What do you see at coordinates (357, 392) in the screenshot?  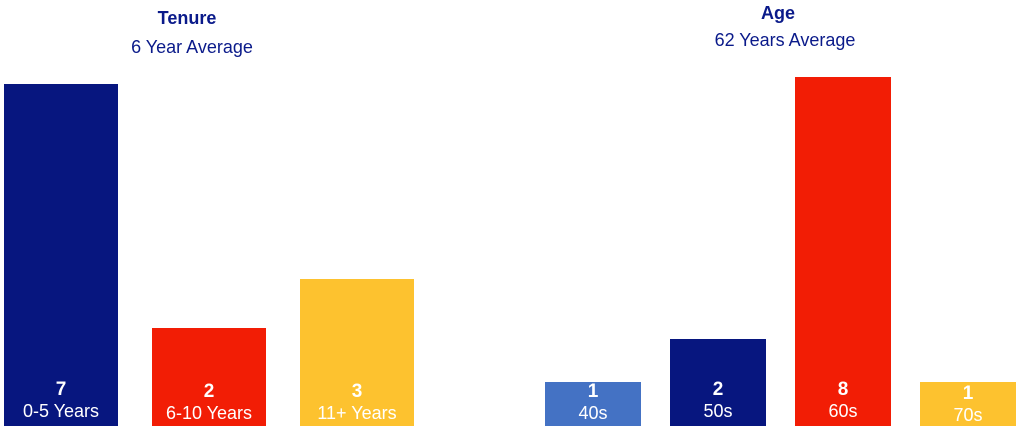 I see `tenure-bar-value: 3` at bounding box center [357, 392].